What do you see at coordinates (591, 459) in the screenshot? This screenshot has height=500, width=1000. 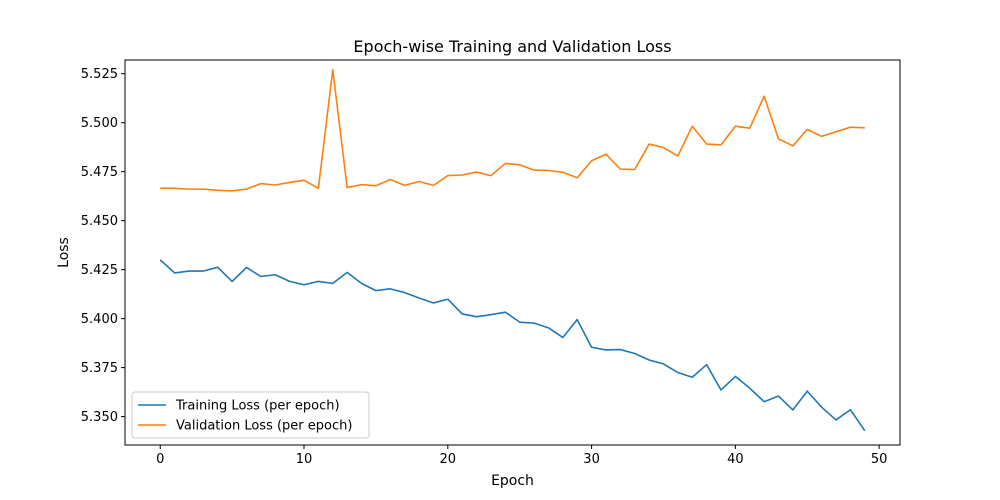 I see `x-tick-label: 30` at bounding box center [591, 459].